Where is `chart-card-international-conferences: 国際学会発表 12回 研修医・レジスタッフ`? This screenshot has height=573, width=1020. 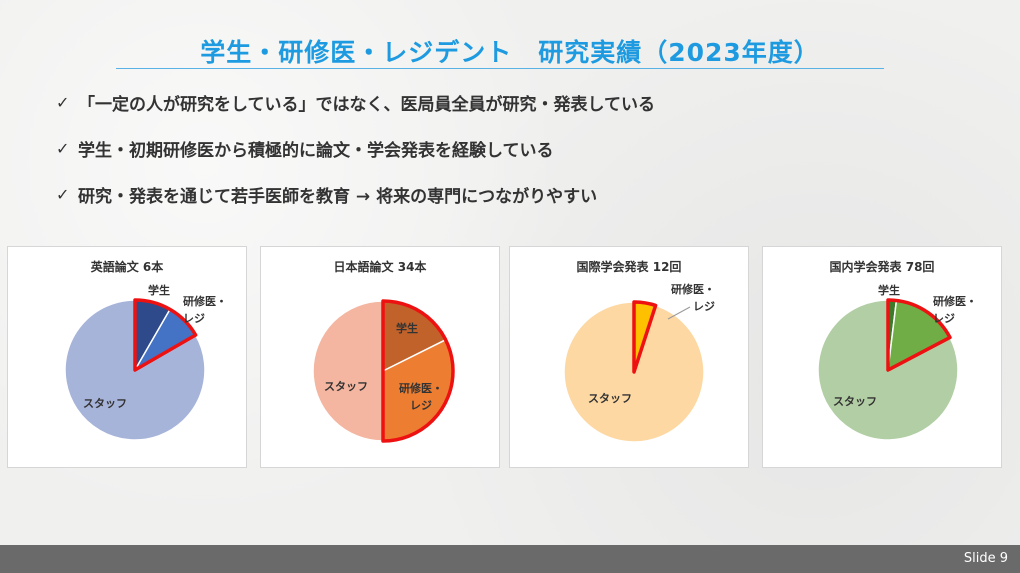
chart-card-international-conferences: 国際学会発表 12回 研修医・レジスタッフ is located at coordinates (629, 357).